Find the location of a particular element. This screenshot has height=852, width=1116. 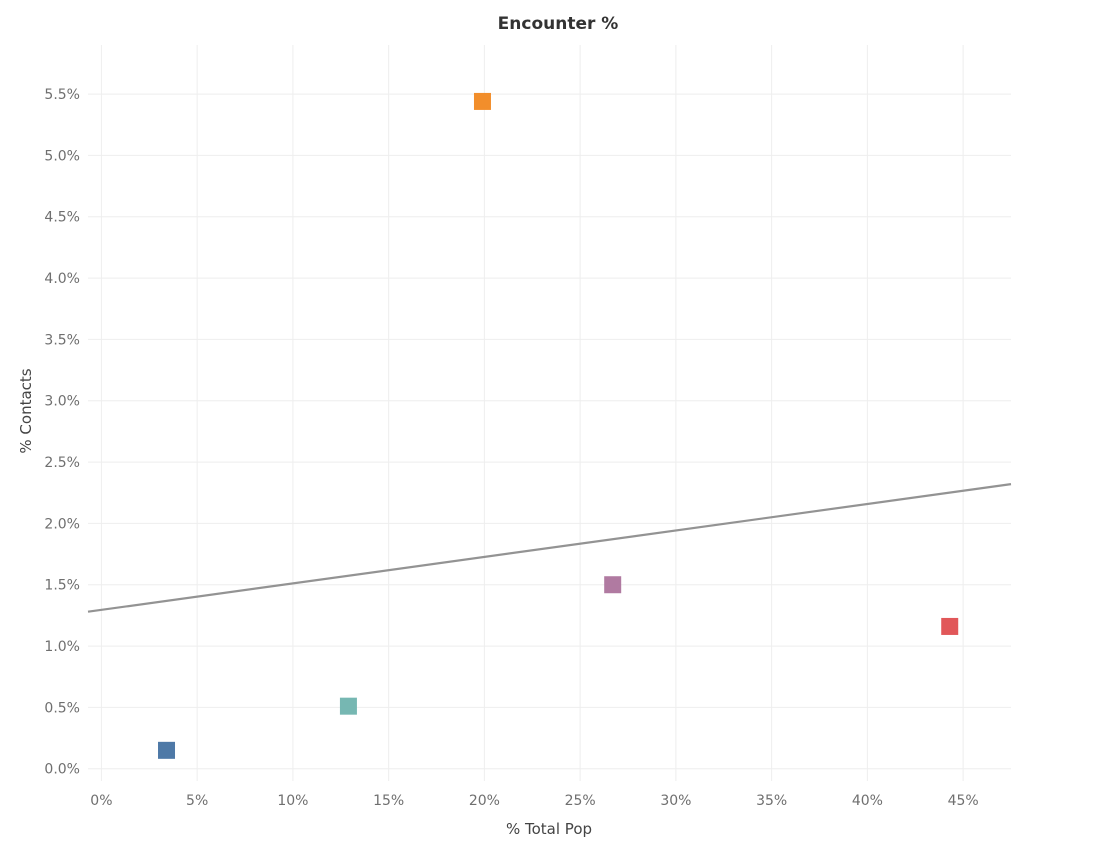

y-tick-label: 2.0% is located at coordinates (62, 524).